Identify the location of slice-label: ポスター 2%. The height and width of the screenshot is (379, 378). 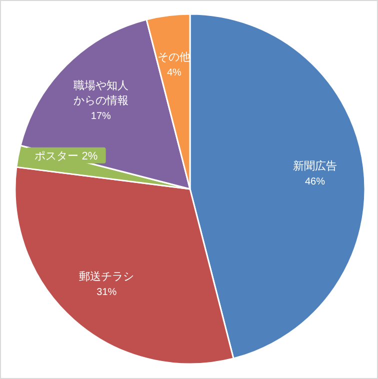
(66, 156).